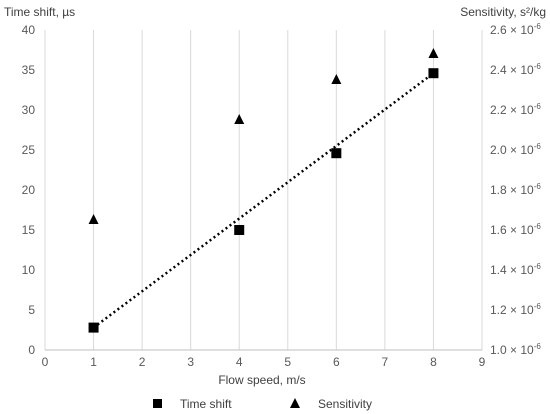 The image size is (550, 414). Describe the element at coordinates (39, 12) in the screenshot. I see `y-axis-left-title: Time shift, µs` at that location.